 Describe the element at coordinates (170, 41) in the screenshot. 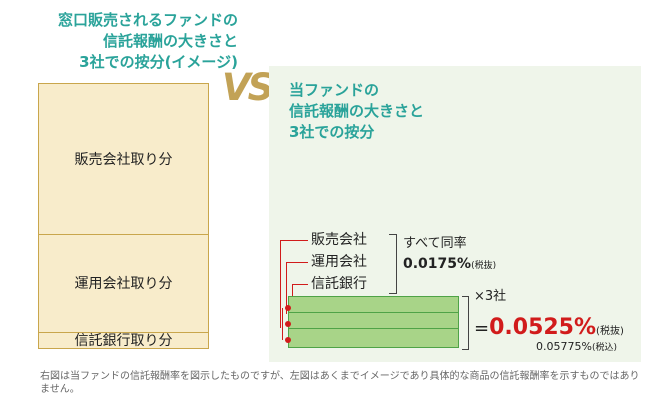

I see `left-title-line2: 信託報酬の大きさと` at that location.